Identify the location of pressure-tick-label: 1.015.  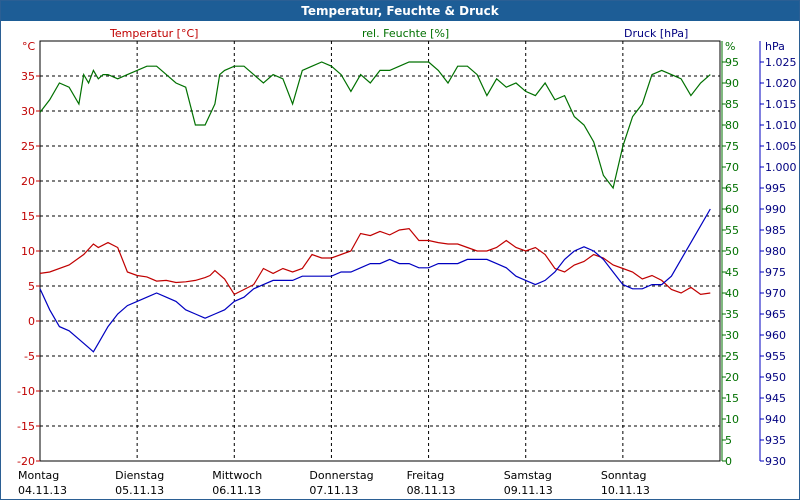
(781, 104).